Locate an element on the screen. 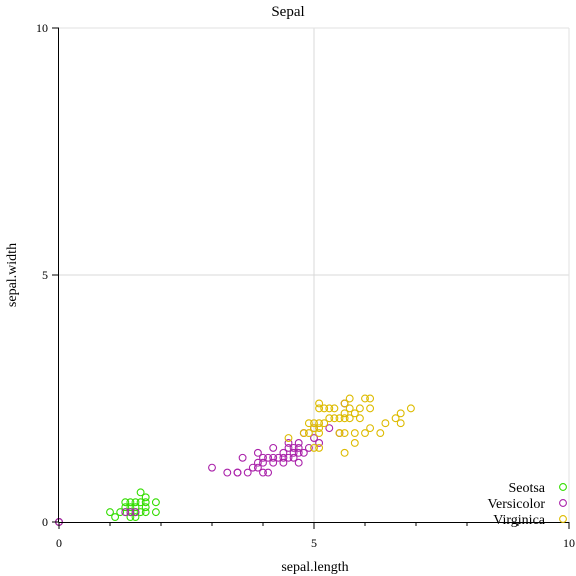 This screenshot has width=576, height=576. x-axis-label: sepal.length is located at coordinates (314, 567).